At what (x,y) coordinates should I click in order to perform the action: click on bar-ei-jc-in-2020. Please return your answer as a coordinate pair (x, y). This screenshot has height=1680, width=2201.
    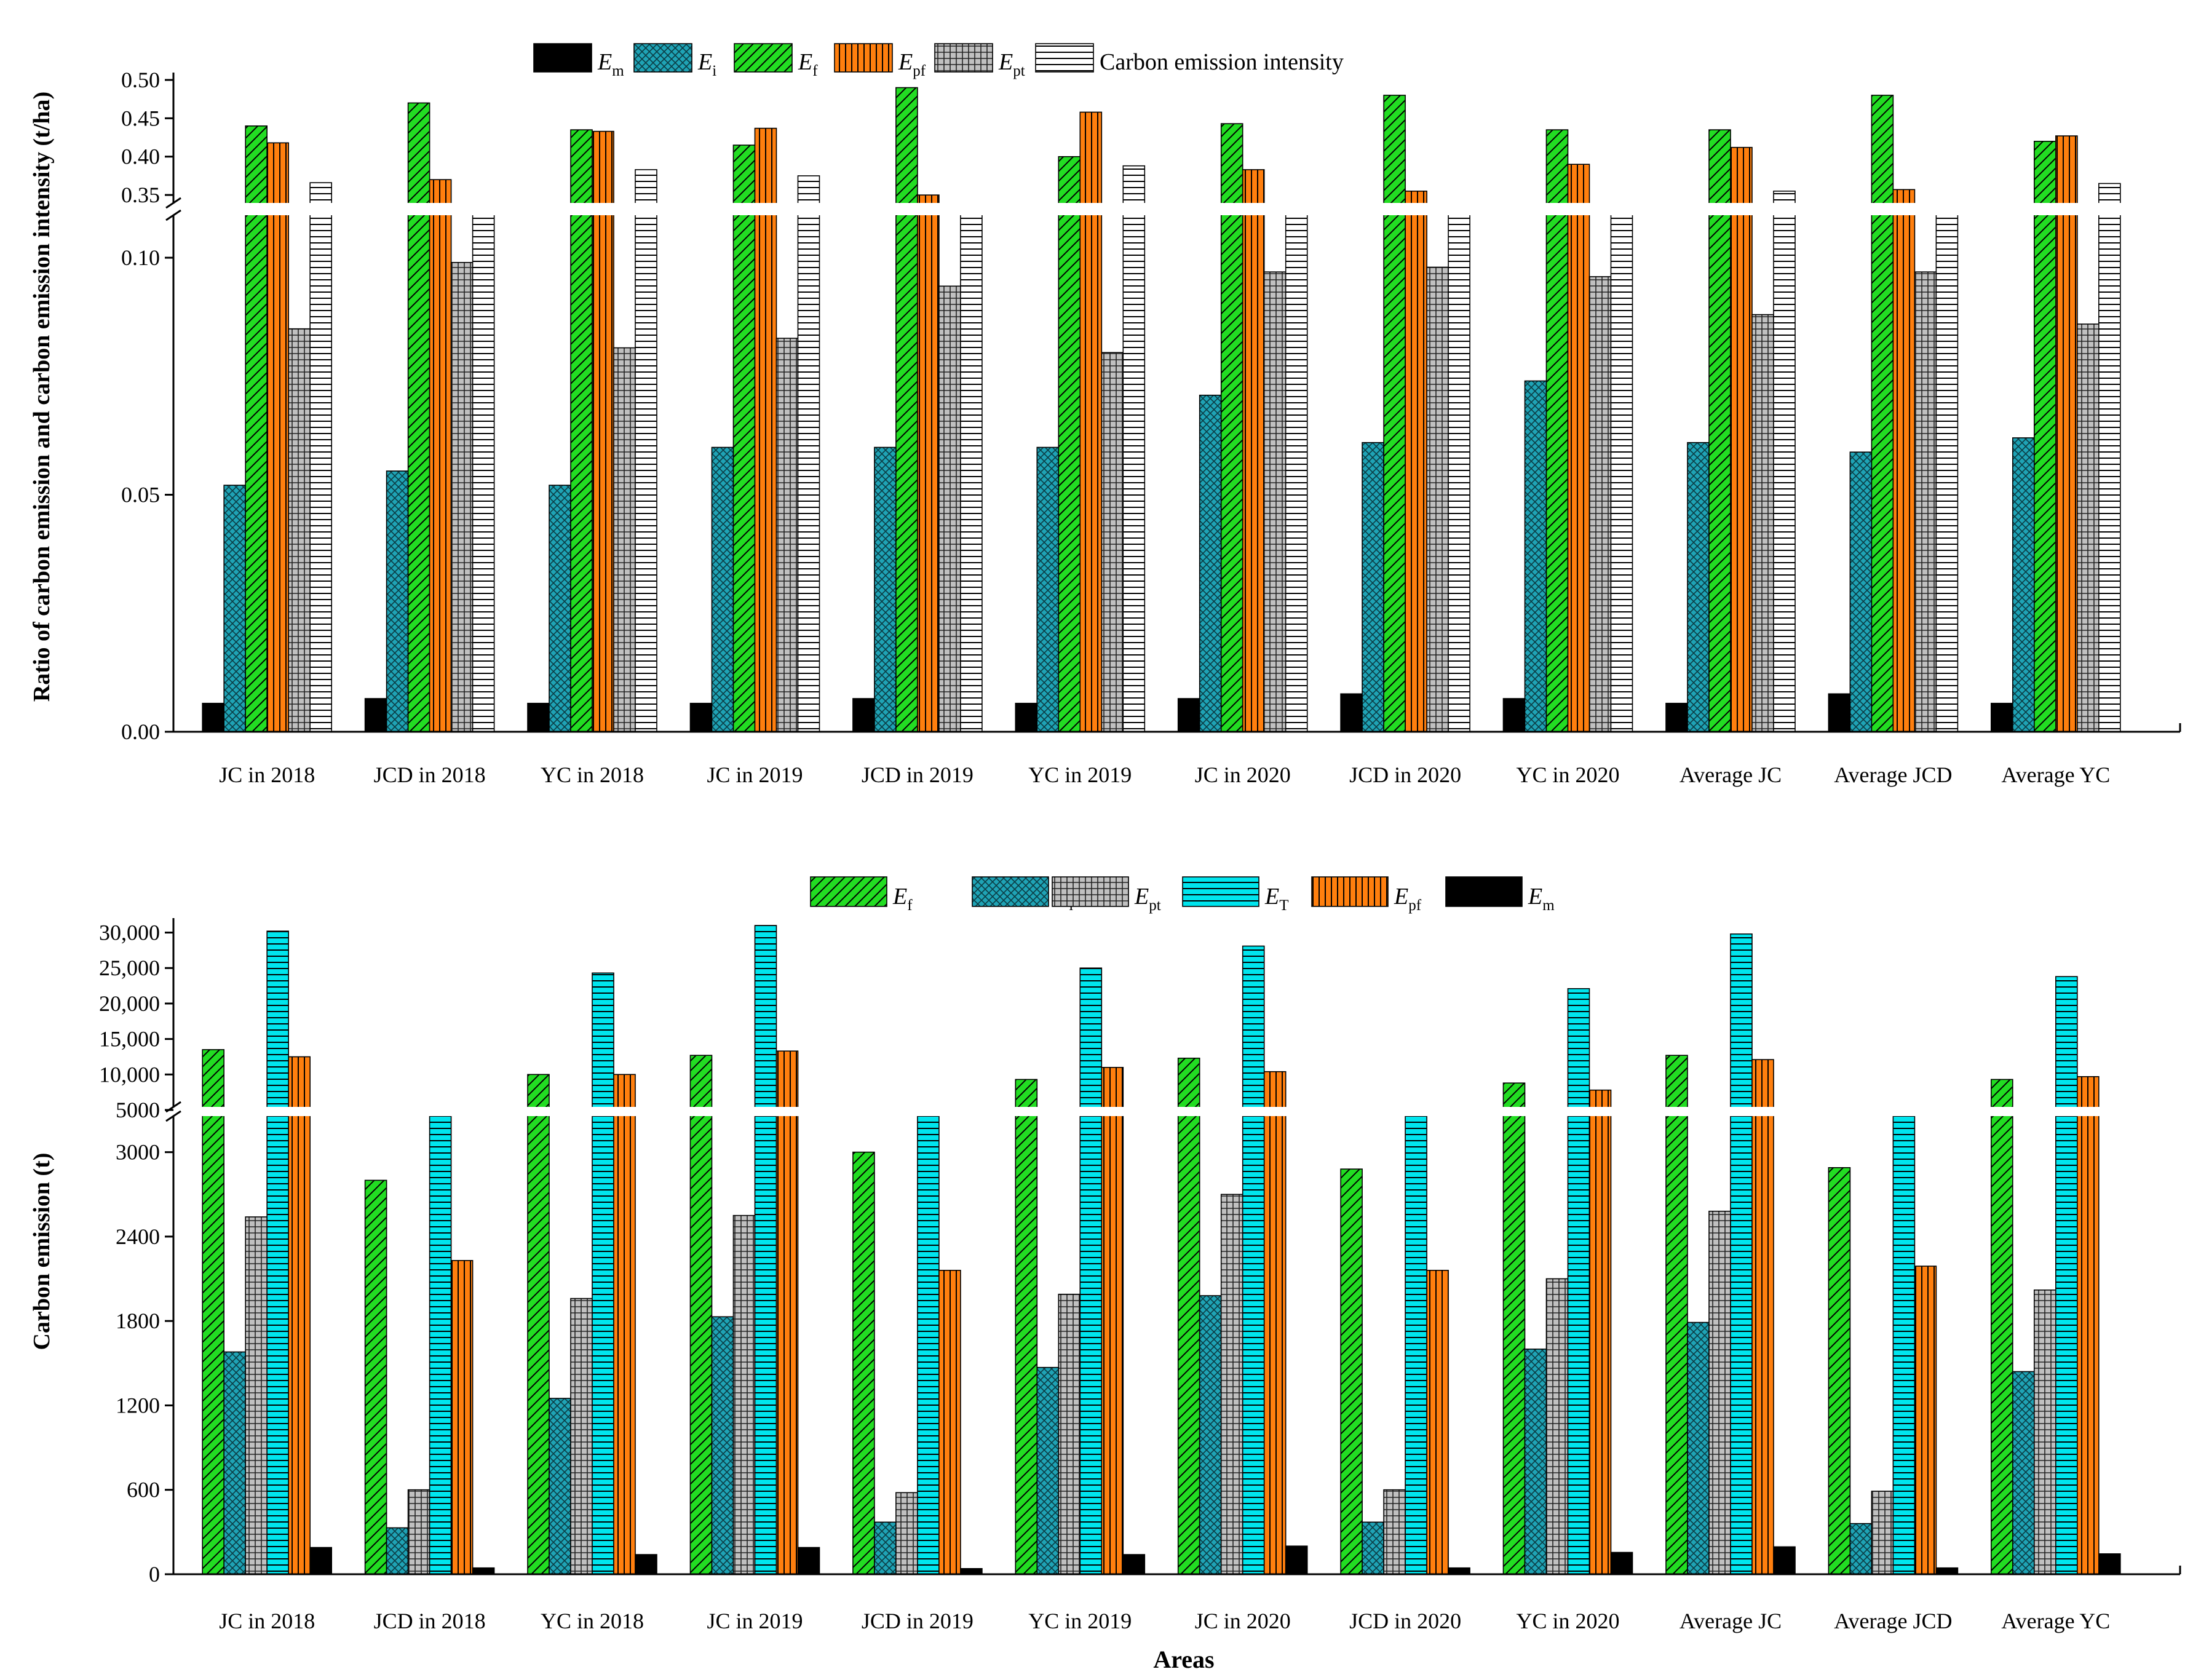
    Looking at the image, I should click on (1210, 1435).